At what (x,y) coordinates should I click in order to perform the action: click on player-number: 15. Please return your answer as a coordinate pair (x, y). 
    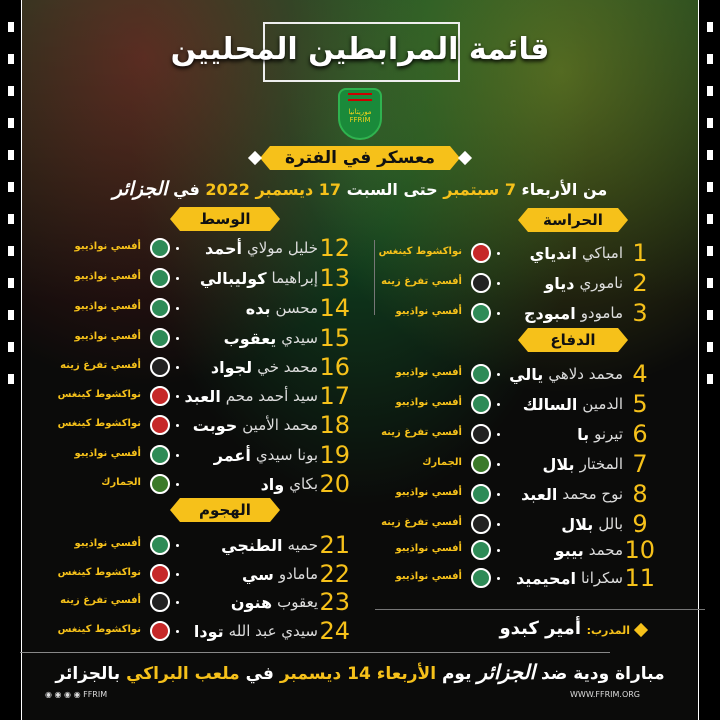
    Looking at the image, I should click on (334, 338).